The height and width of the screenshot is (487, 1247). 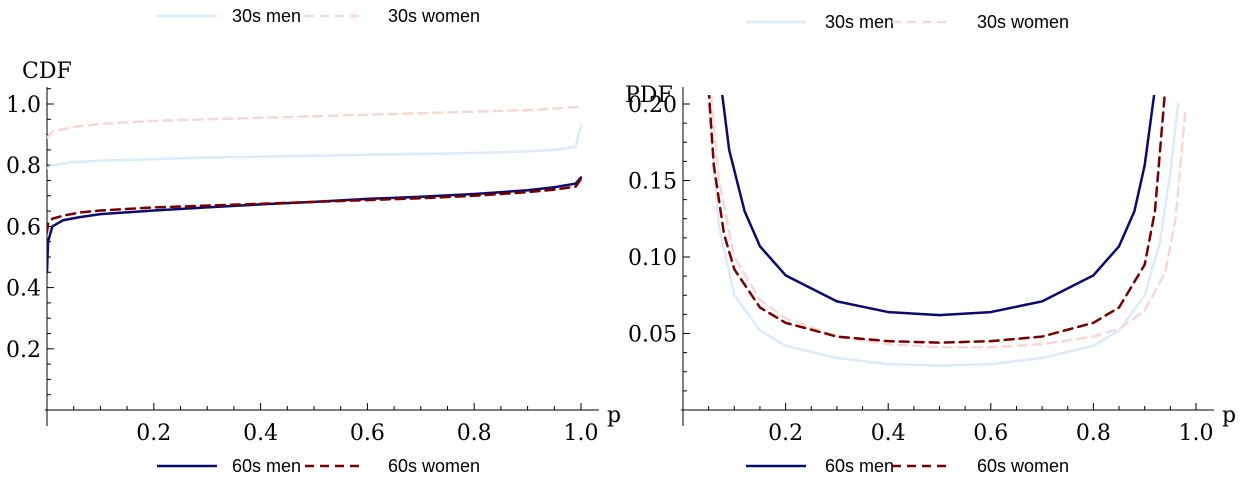 What do you see at coordinates (23, 105) in the screenshot?
I see `y-tick-label: 1.0` at bounding box center [23, 105].